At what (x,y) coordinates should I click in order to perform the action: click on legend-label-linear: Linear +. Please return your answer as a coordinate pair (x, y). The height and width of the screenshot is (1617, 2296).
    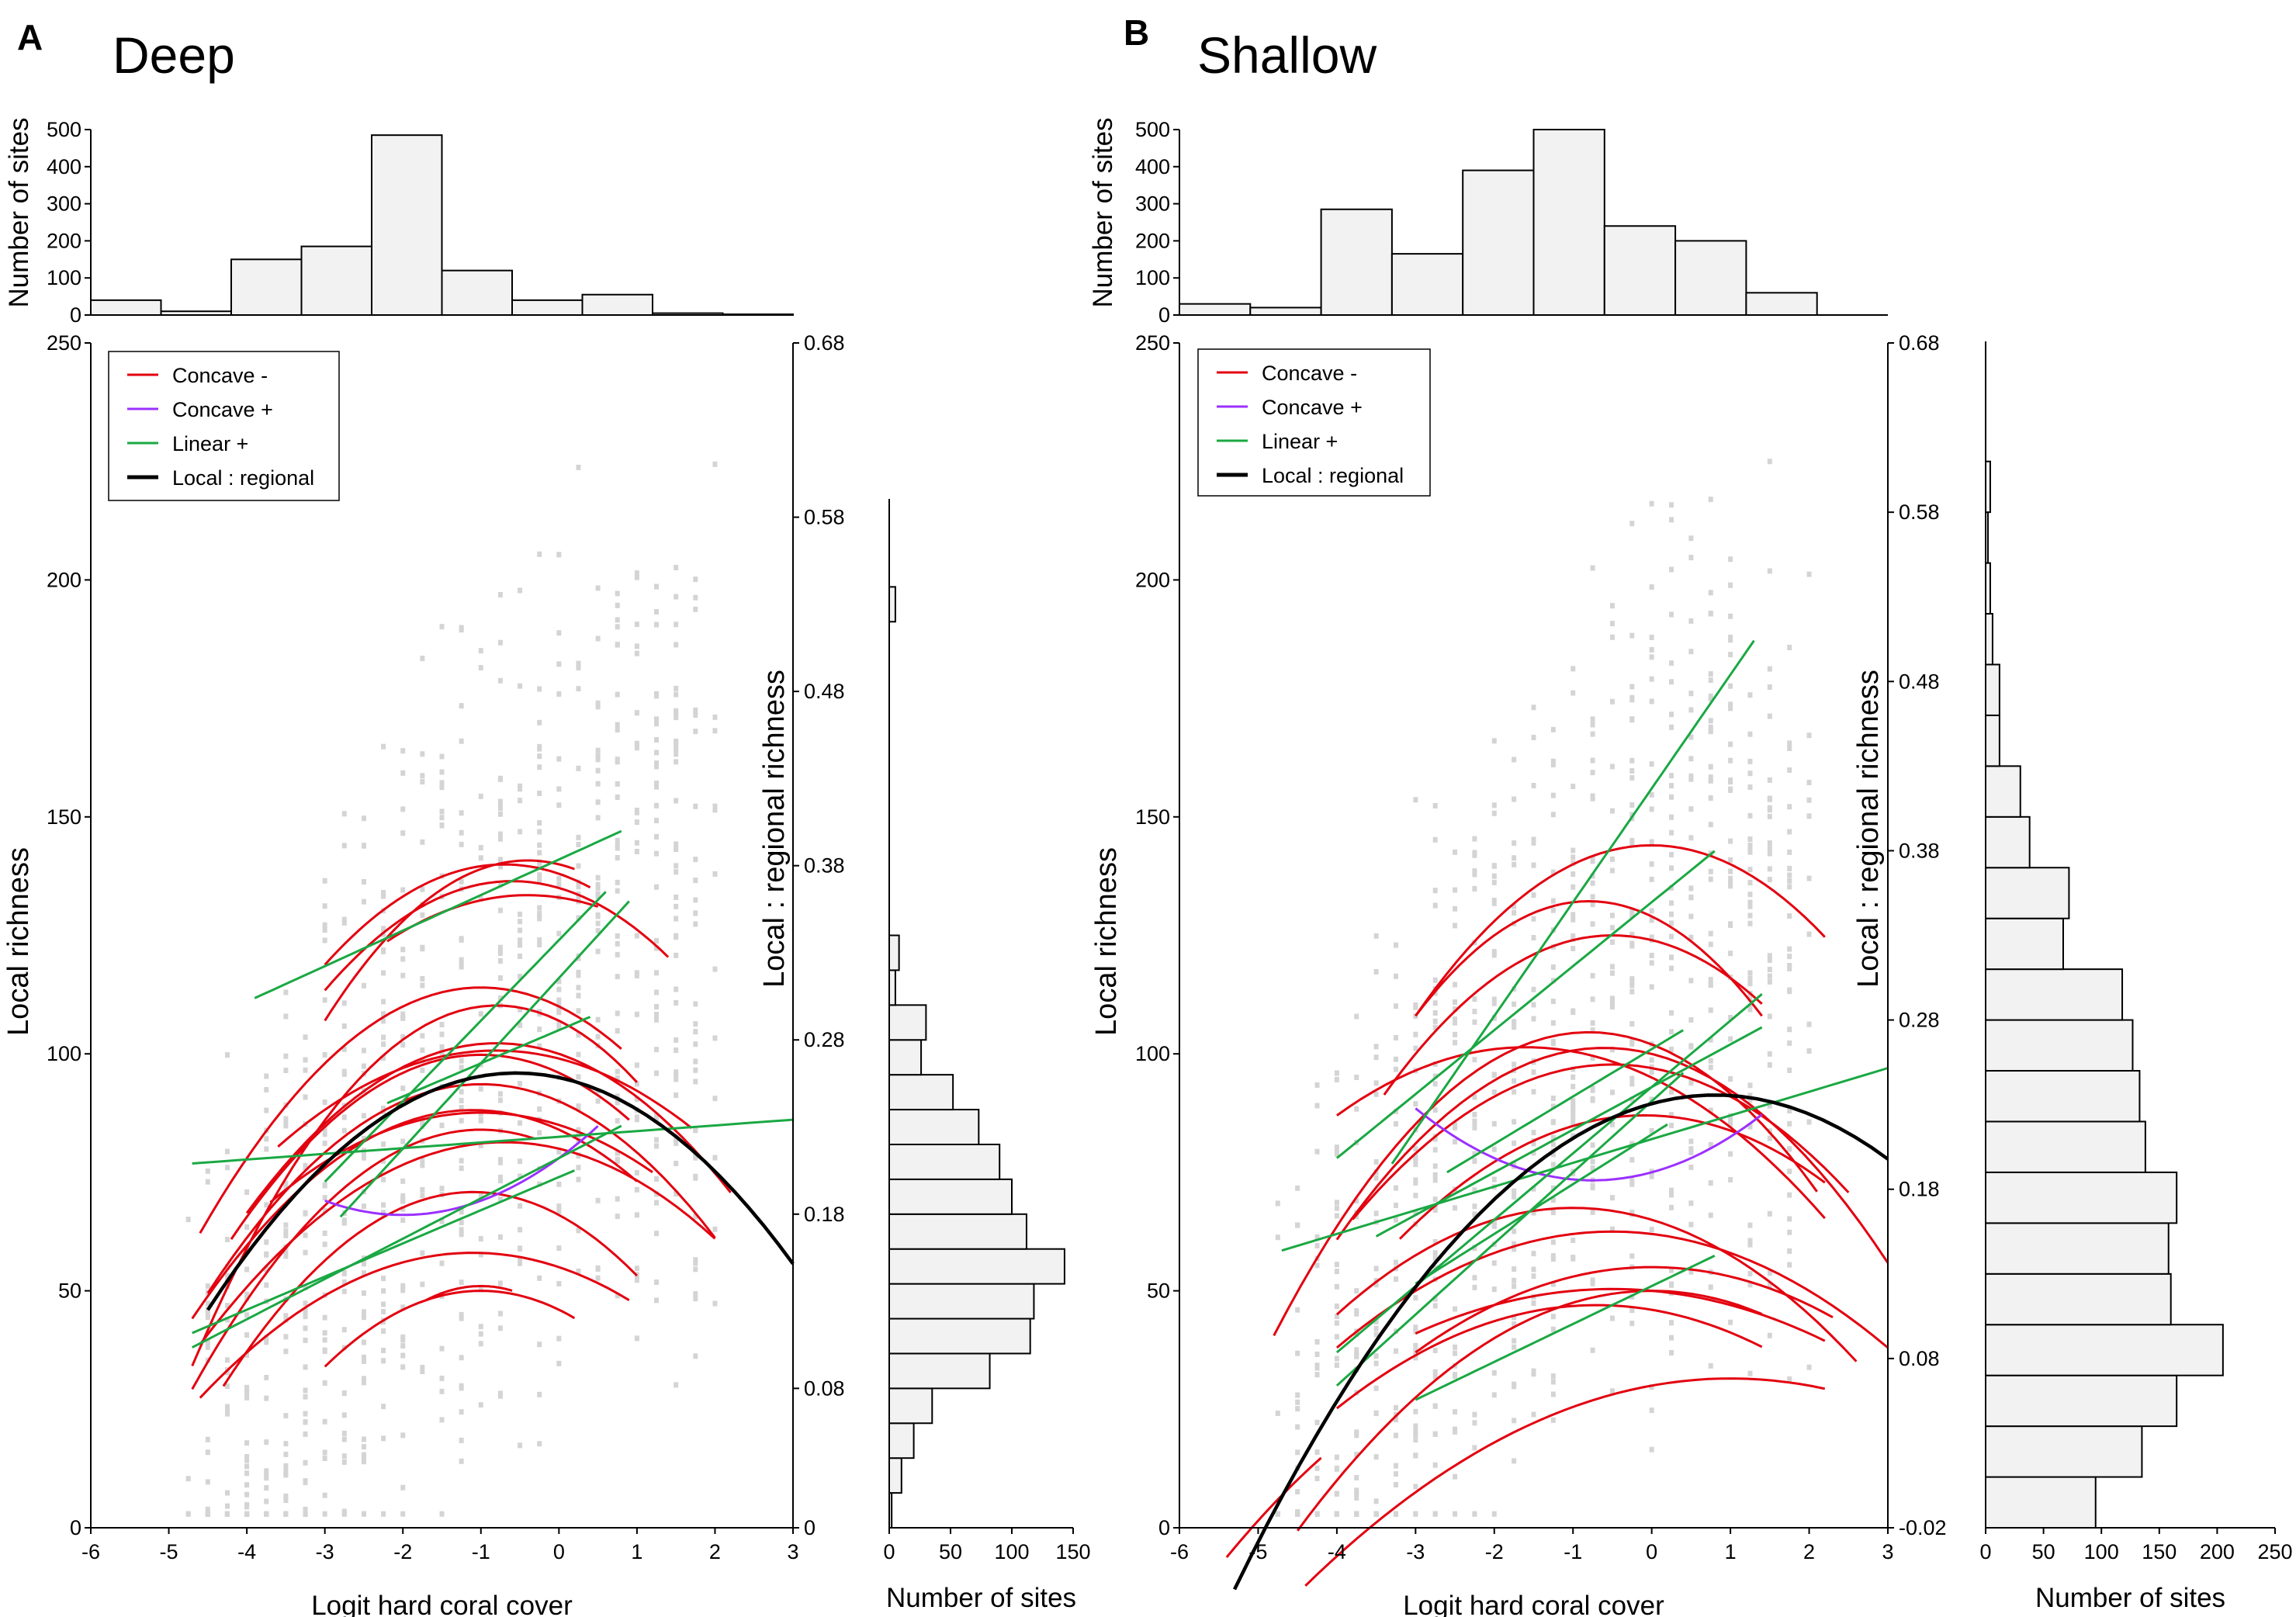
    Looking at the image, I should click on (1300, 441).